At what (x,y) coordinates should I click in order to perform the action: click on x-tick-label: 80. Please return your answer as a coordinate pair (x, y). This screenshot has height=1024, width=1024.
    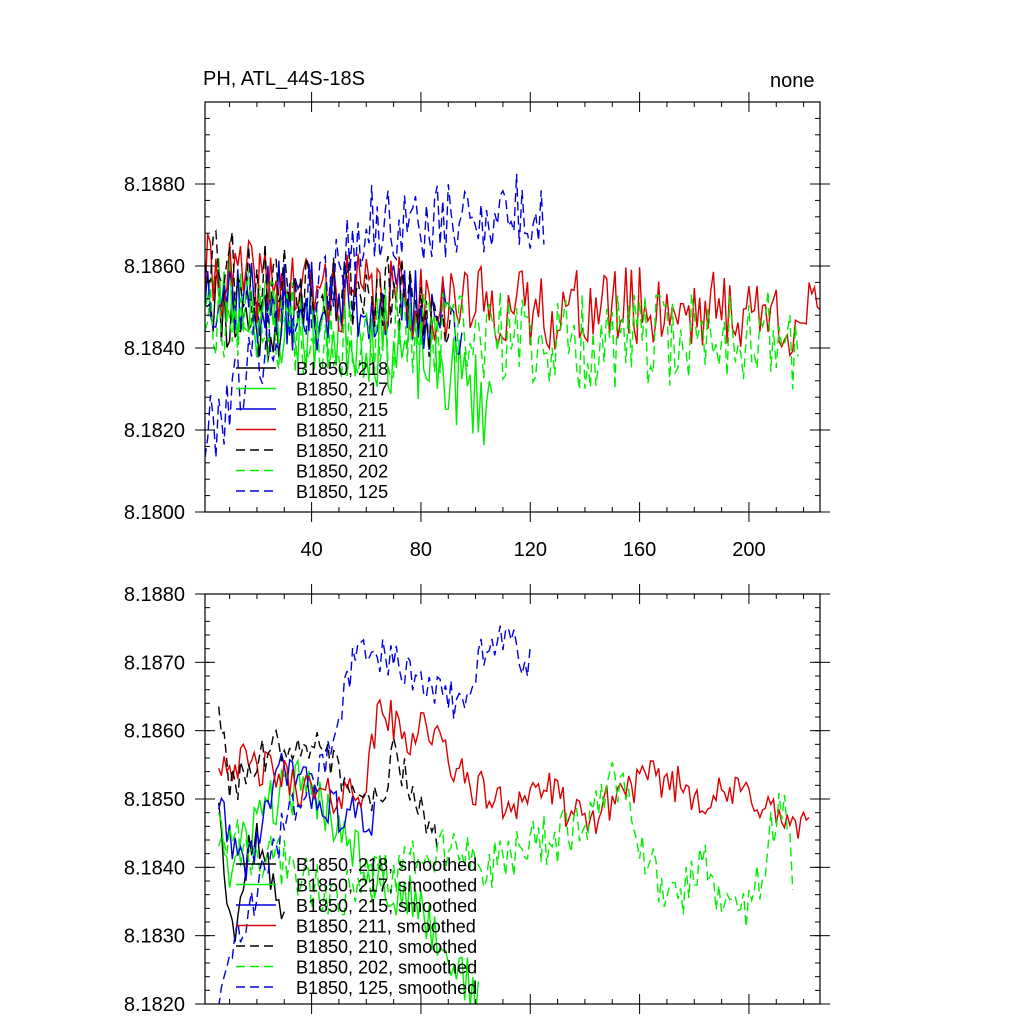
    Looking at the image, I should click on (421, 550).